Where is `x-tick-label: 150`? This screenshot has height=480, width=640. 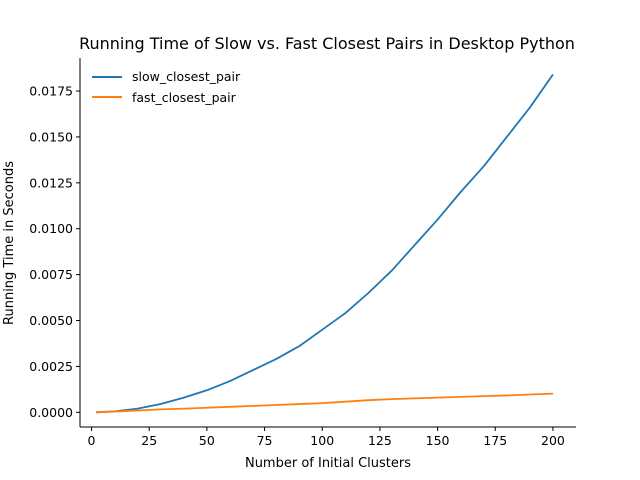 x-tick-label: 150 is located at coordinates (438, 440).